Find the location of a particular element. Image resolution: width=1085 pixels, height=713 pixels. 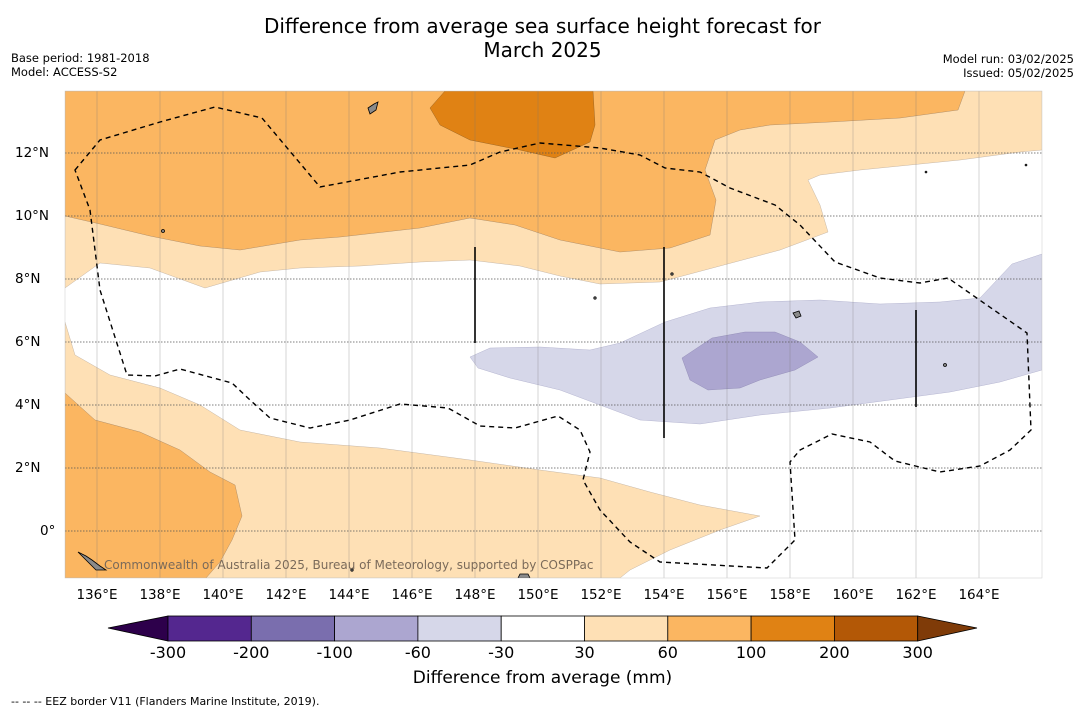

x-tick-label: 152°E is located at coordinates (601, 595).